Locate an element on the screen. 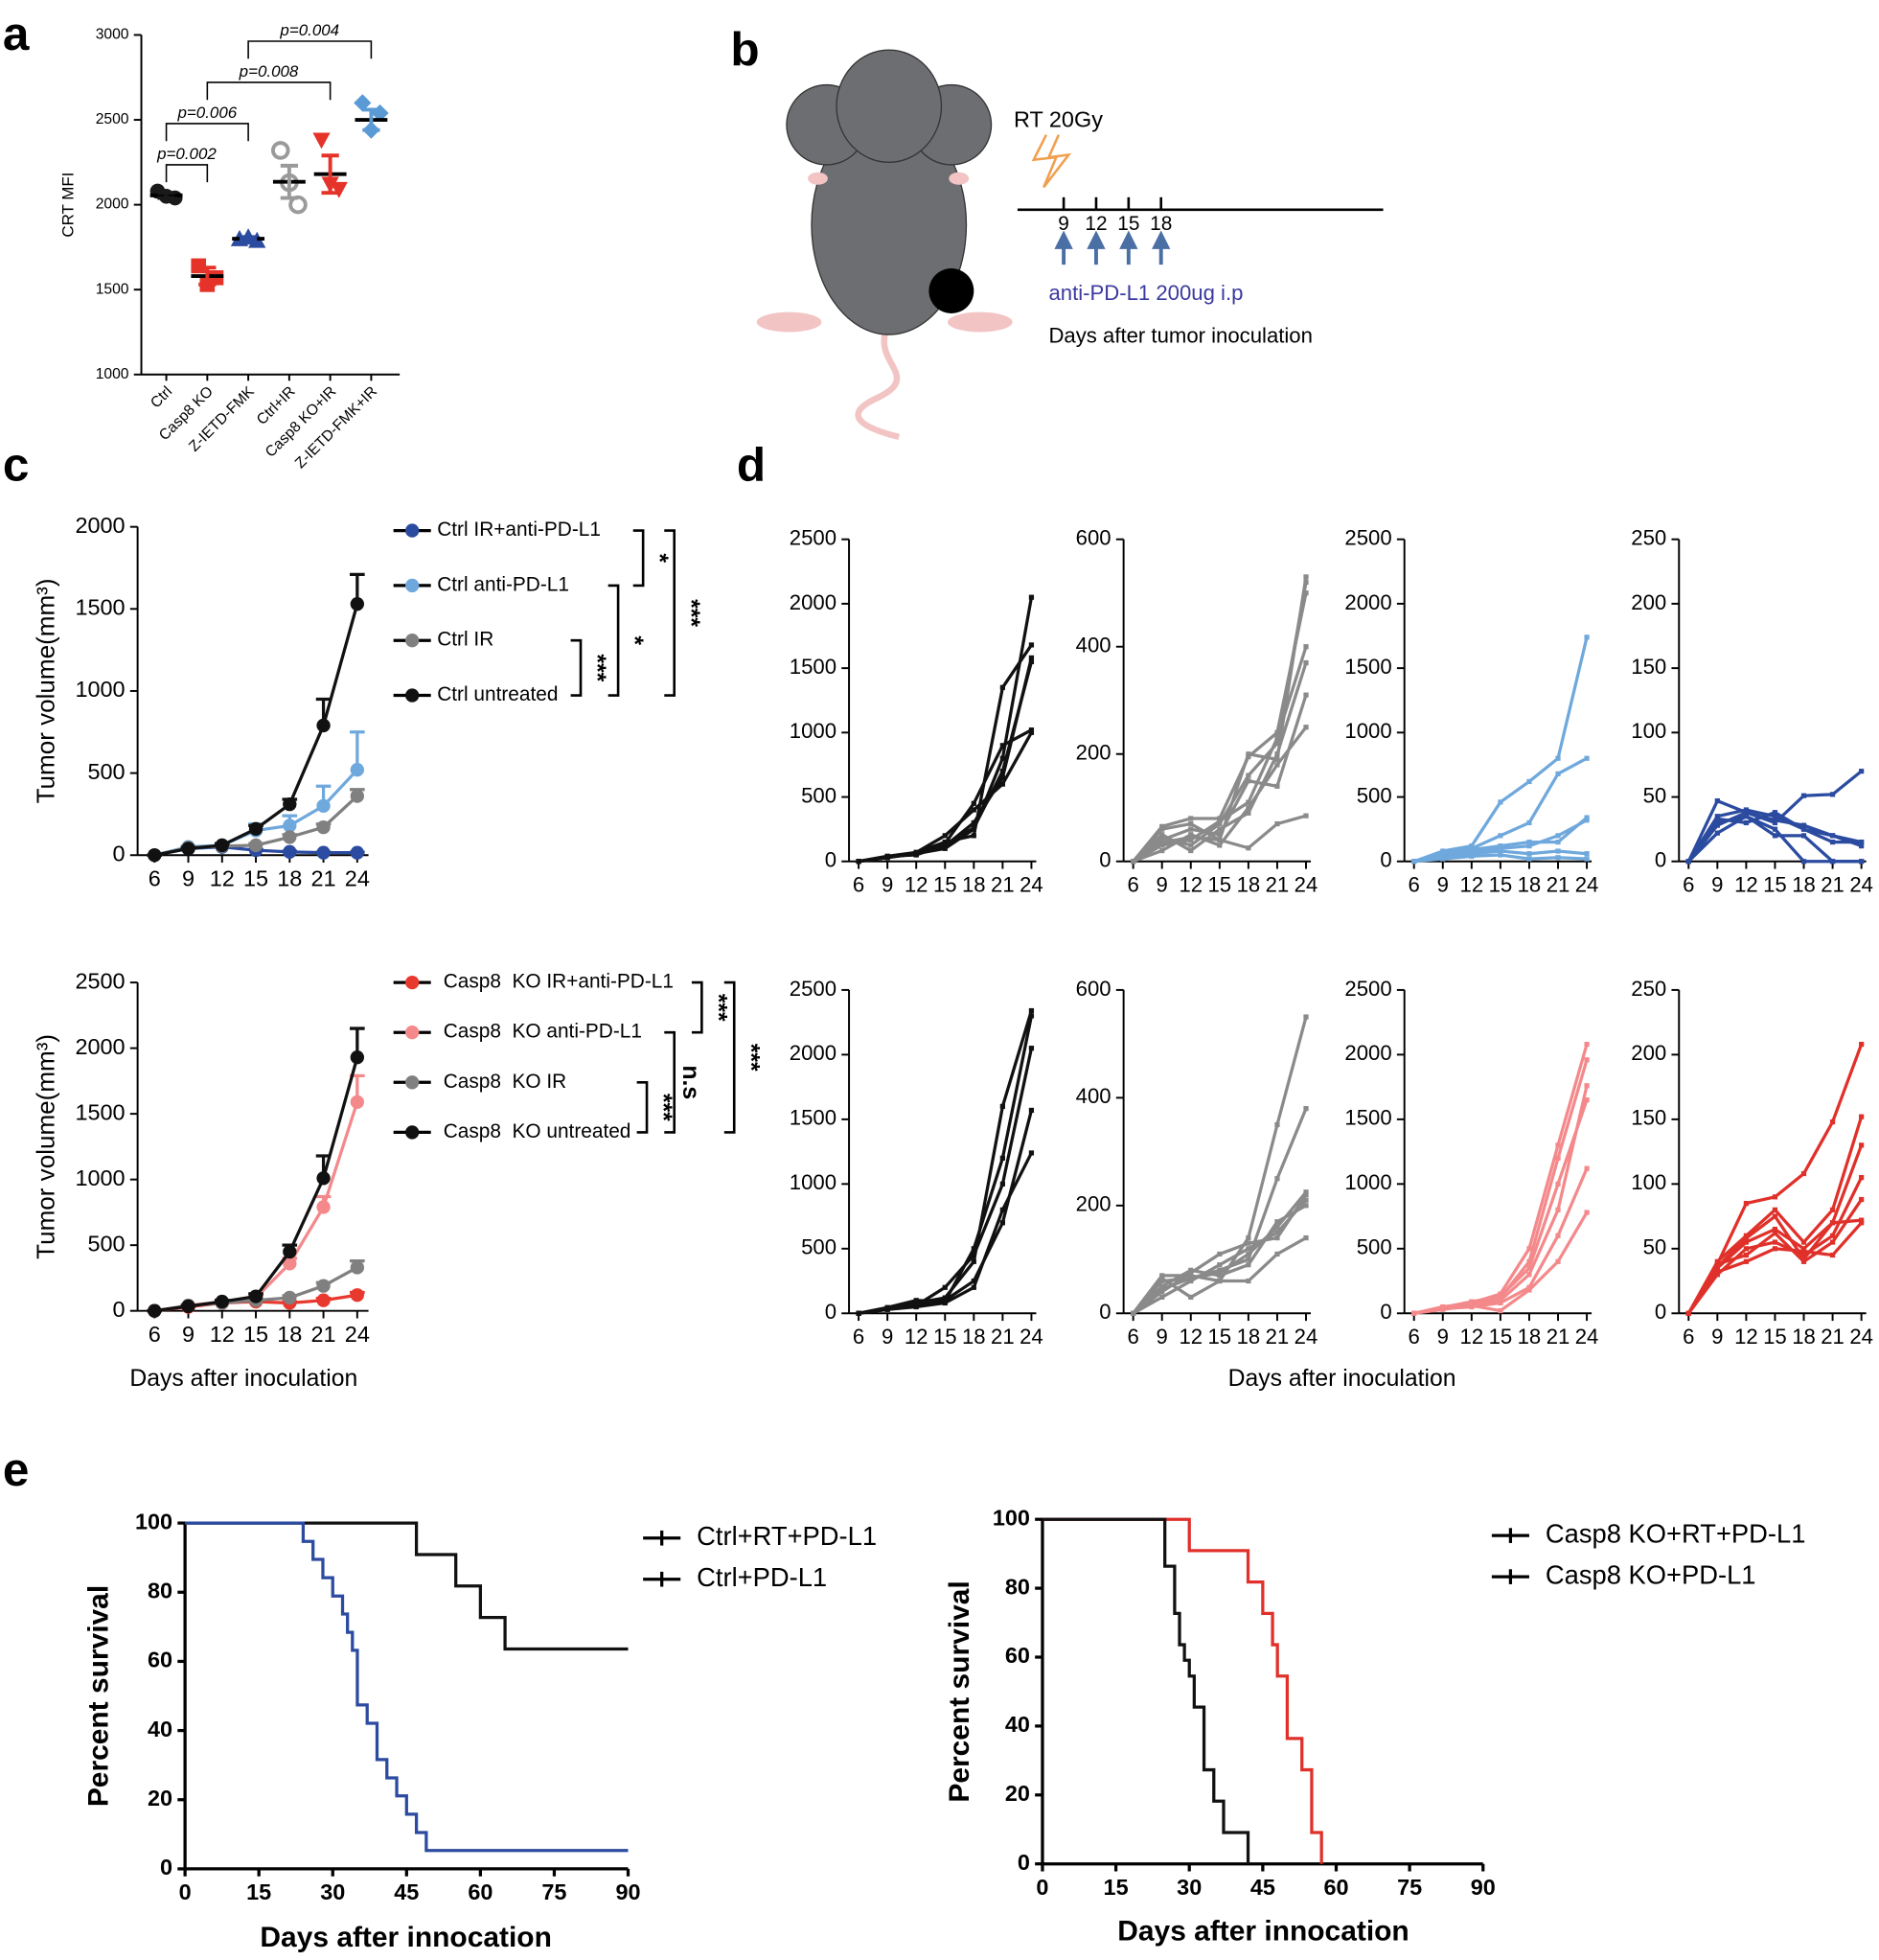  y-tick-label: 250 is located at coordinates (1649, 538).